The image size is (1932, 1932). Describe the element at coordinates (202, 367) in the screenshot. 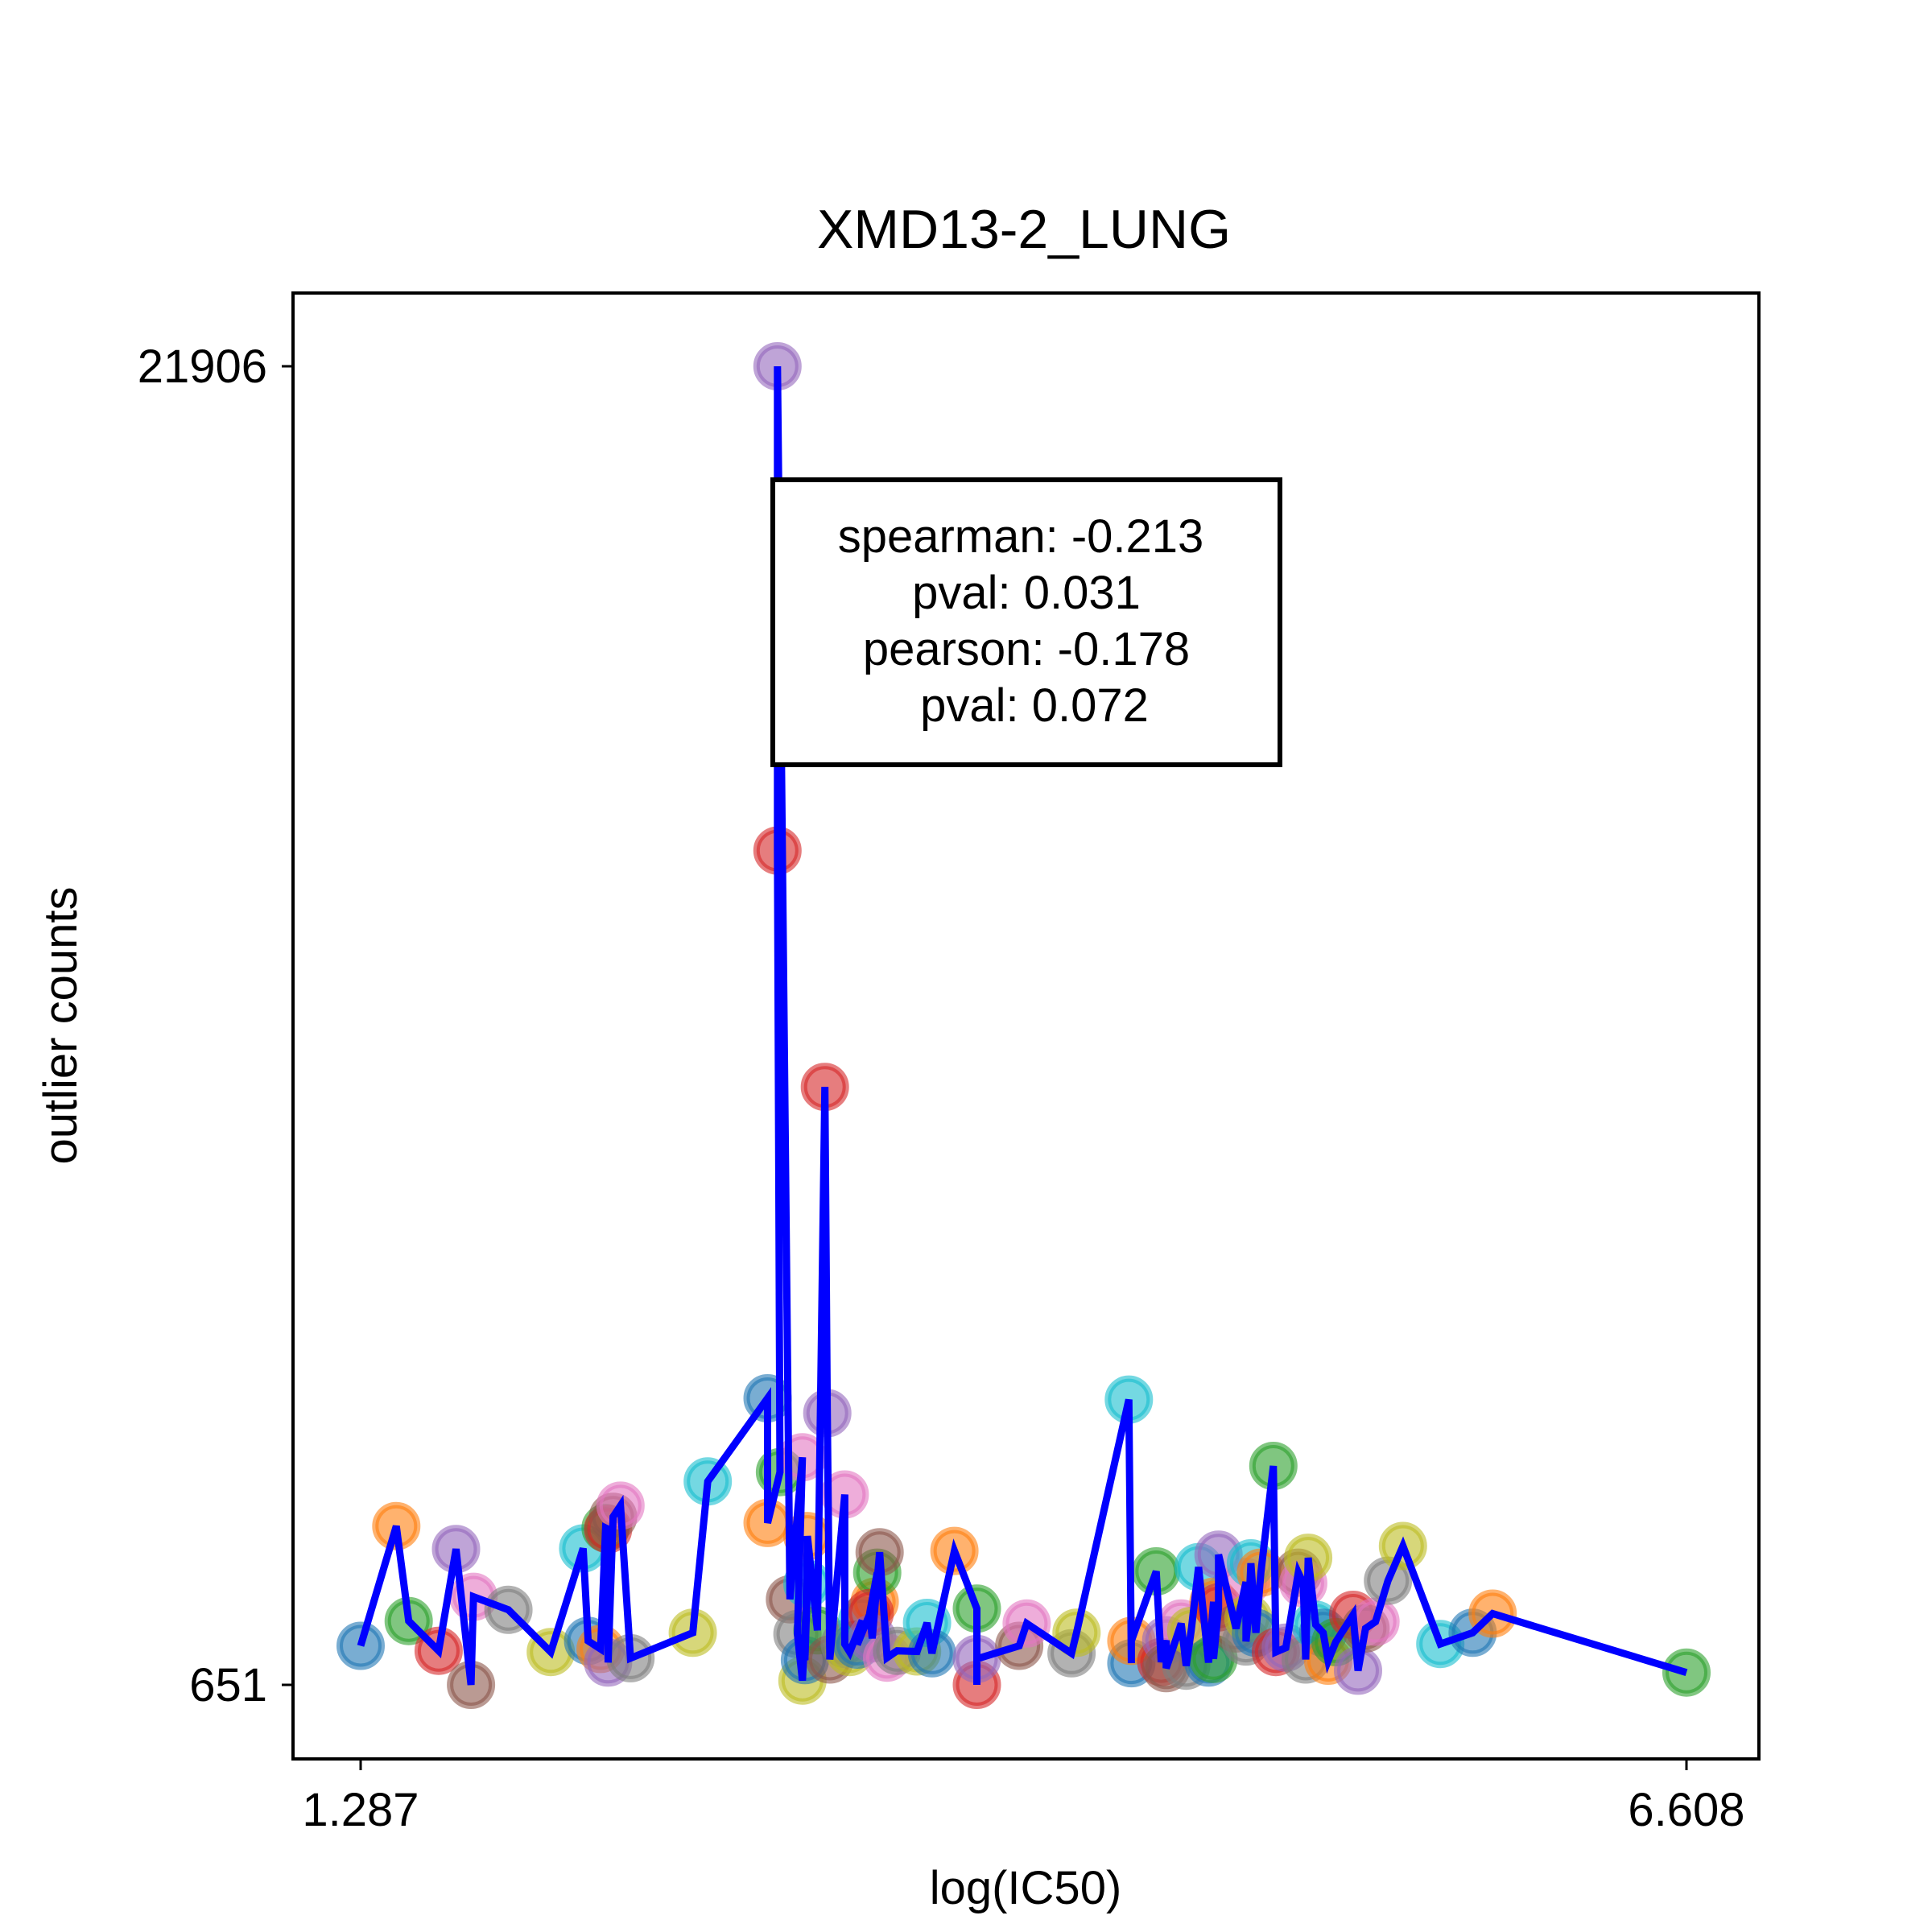

I see `y-tick-label-top: 21906` at that location.